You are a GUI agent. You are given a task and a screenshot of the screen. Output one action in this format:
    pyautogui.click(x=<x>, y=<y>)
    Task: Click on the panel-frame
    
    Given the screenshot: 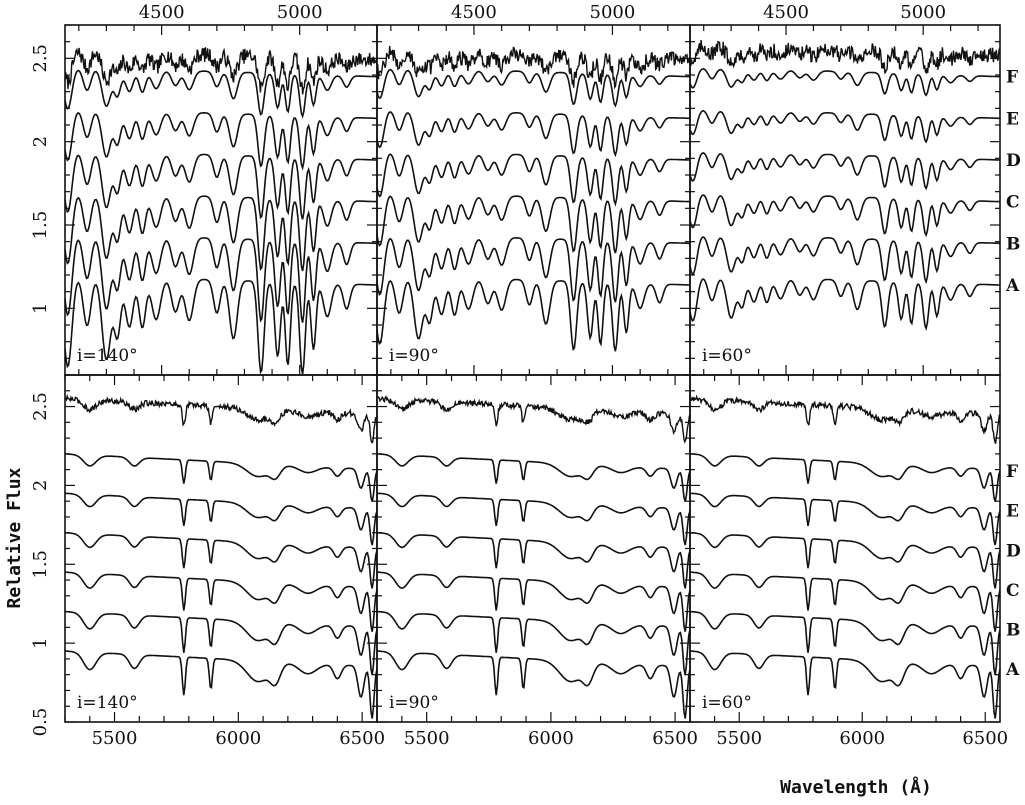 What is the action you would take?
    pyautogui.click(x=845, y=200)
    